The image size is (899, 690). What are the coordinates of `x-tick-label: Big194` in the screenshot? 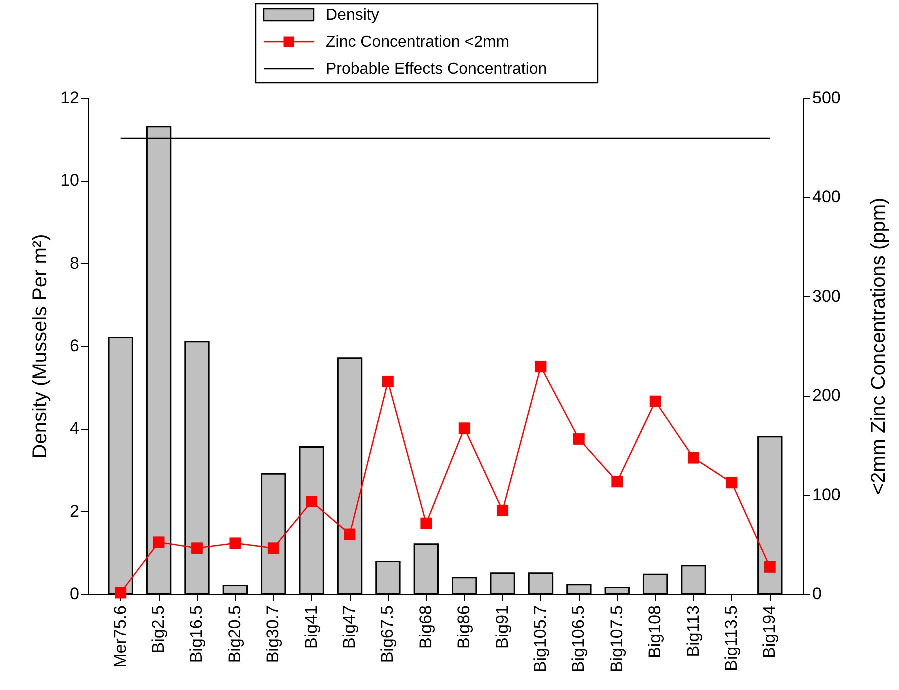 It's located at (770, 632).